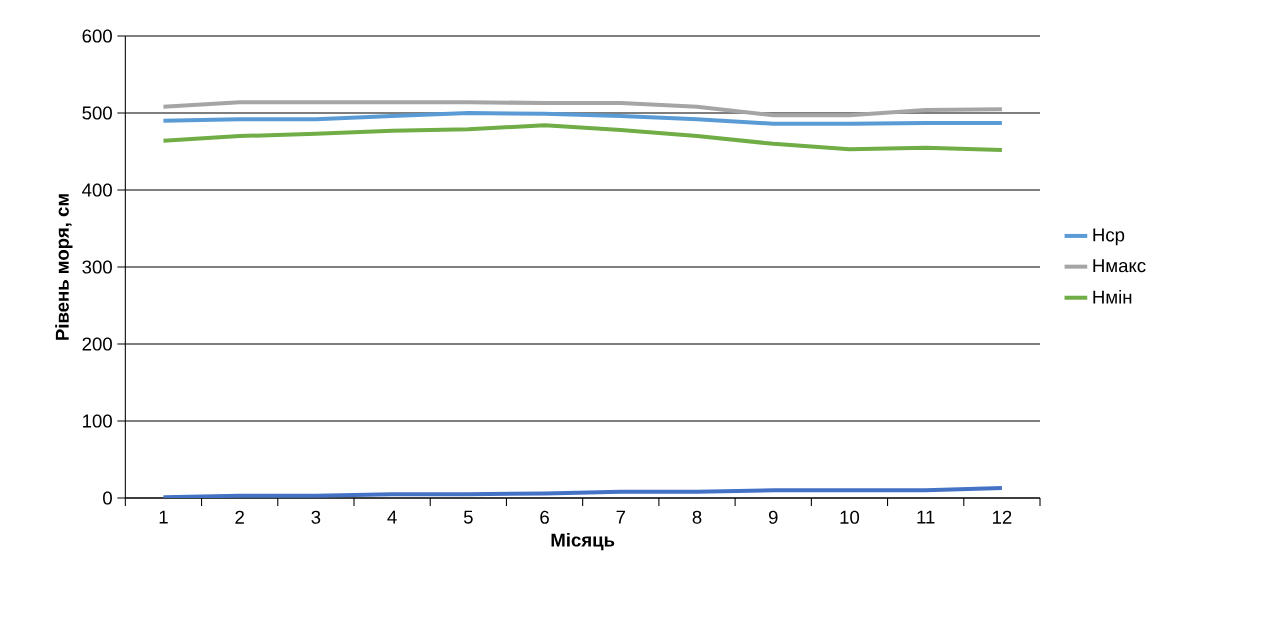 Image resolution: width=1261 pixels, height=618 pixels. What do you see at coordinates (1109, 237) in the screenshot?
I see `legend-label: Hср` at bounding box center [1109, 237].